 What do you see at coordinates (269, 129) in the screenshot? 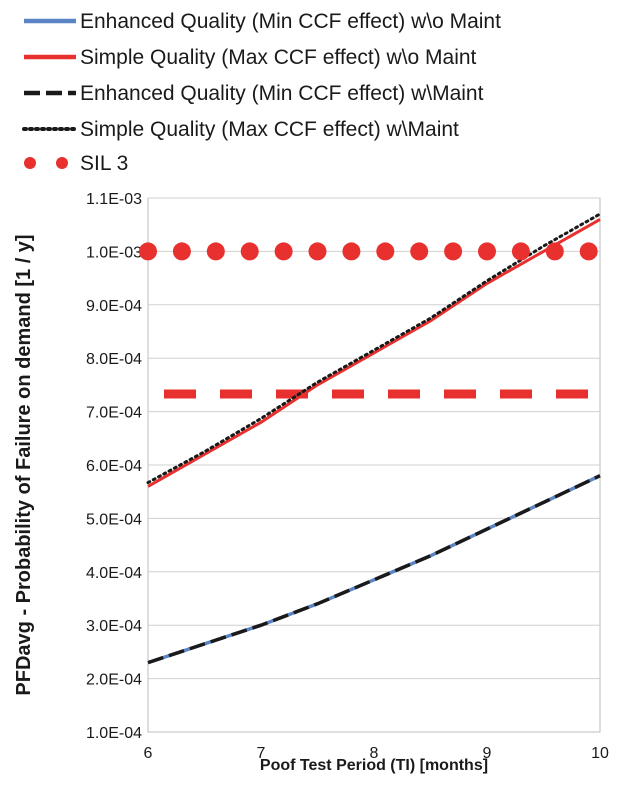
I see `legend-label: Simple Quality (Max CCF effect) w\Maint` at bounding box center [269, 129].